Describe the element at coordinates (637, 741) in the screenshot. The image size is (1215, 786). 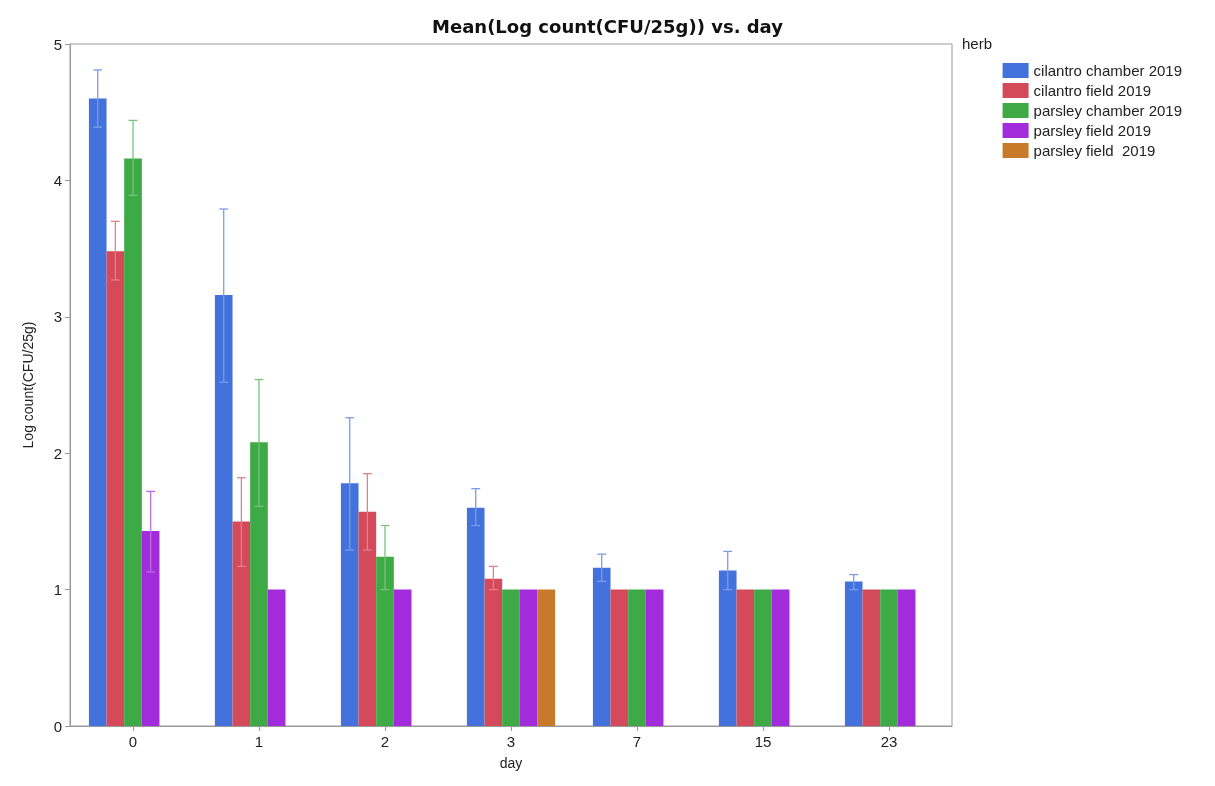
I see `x-tick-label: 7` at that location.